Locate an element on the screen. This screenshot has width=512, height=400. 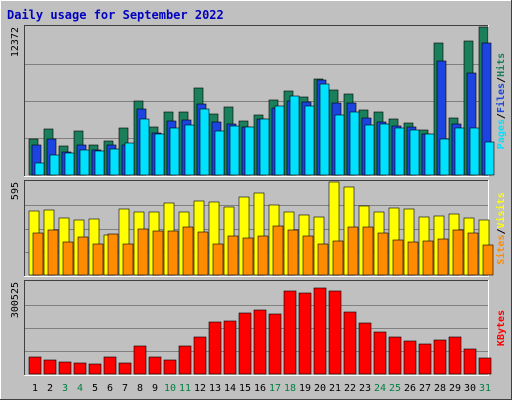
side-legend: KBytes is located at coordinates (501, 328).